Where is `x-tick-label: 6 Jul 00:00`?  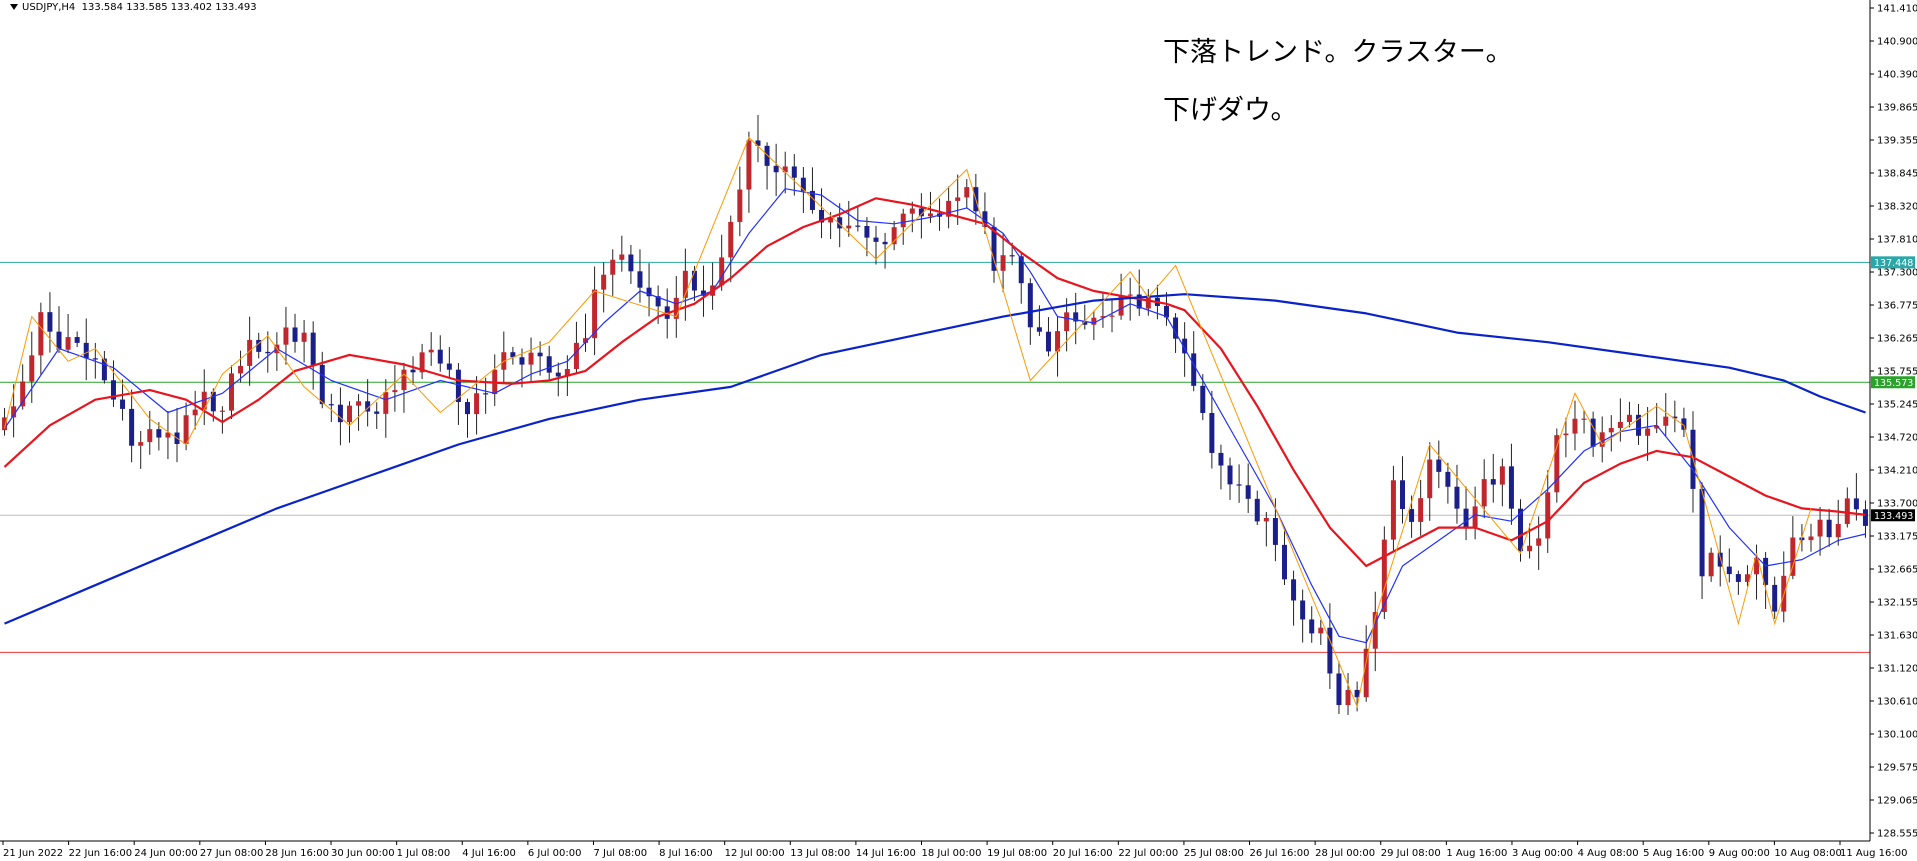
x-tick-label: 6 Jul 00:00 is located at coordinates (555, 853).